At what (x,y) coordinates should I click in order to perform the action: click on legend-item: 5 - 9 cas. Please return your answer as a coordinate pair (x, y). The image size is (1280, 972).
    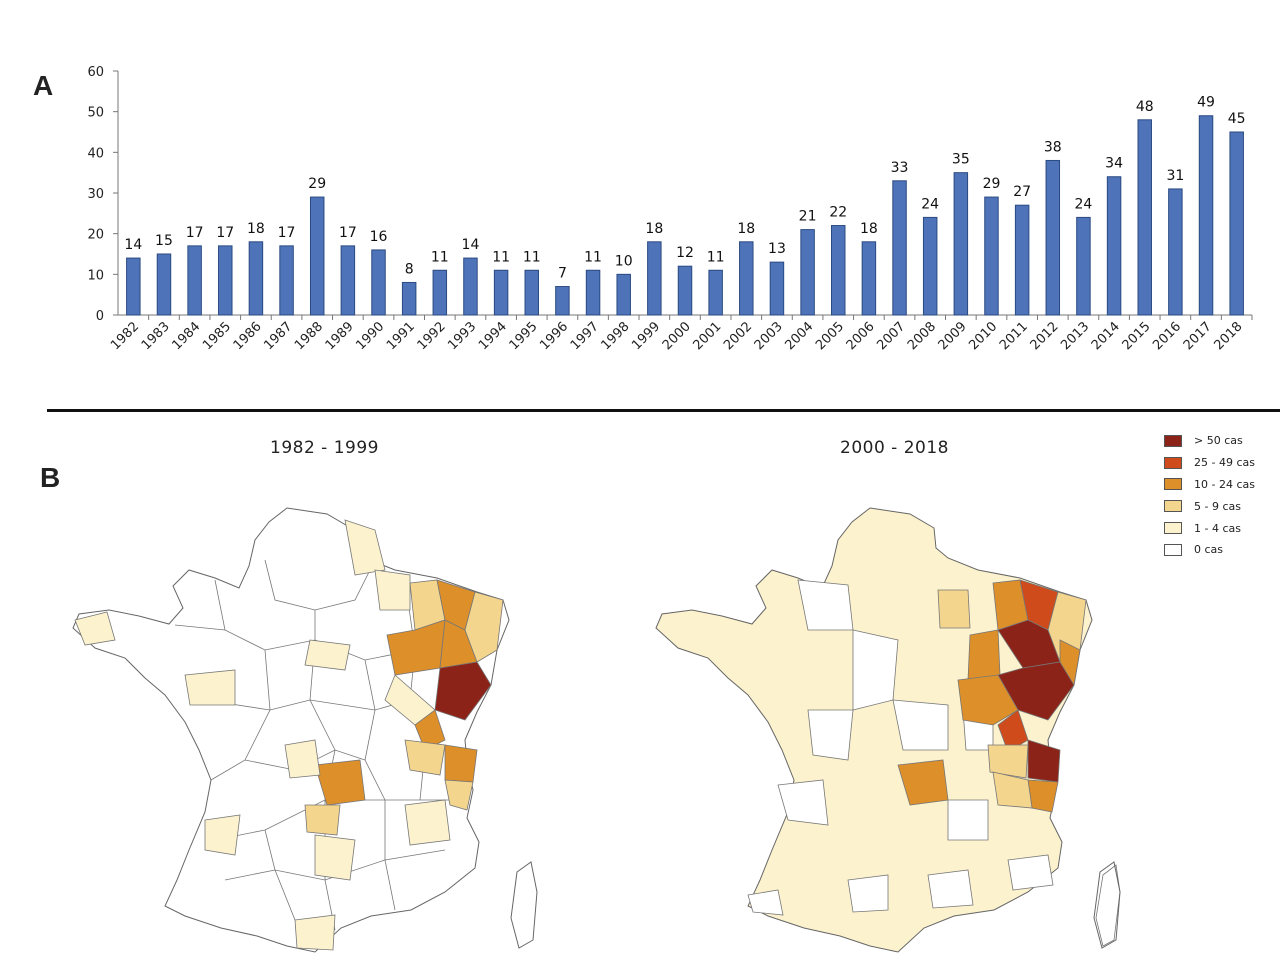
    Looking at the image, I should click on (1209, 506).